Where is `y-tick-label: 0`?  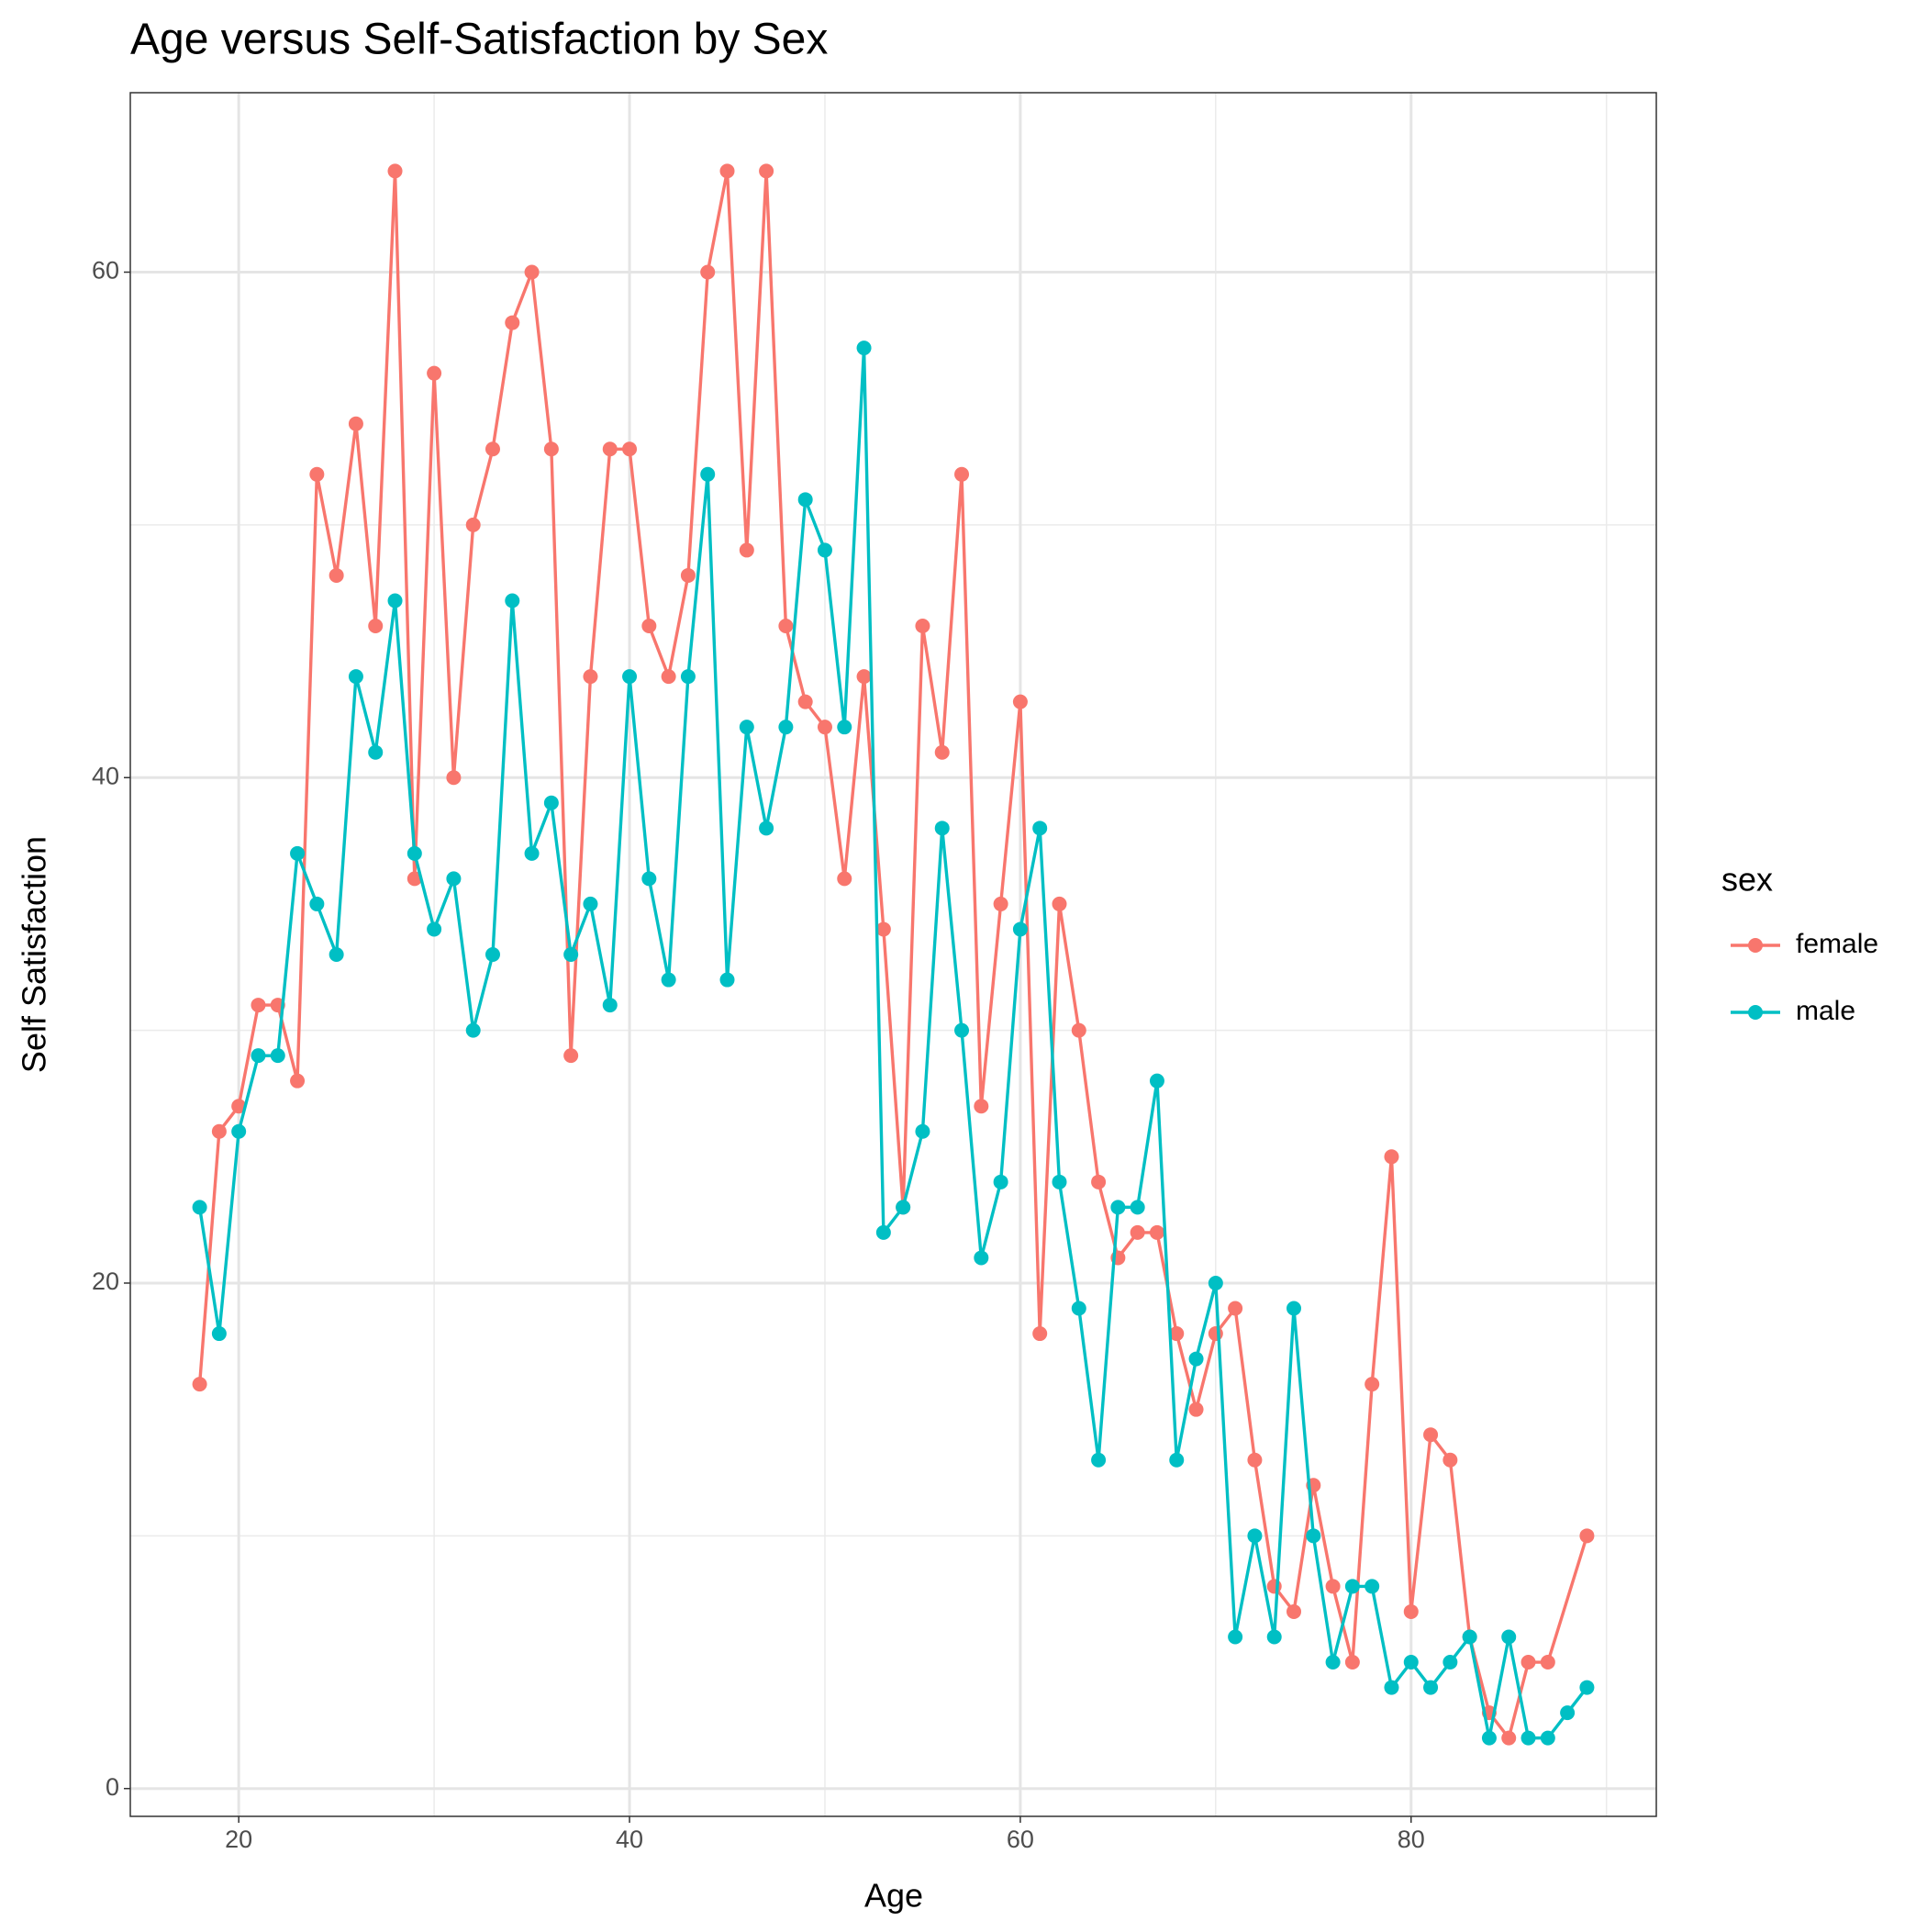
y-tick-label: 0 is located at coordinates (112, 1787).